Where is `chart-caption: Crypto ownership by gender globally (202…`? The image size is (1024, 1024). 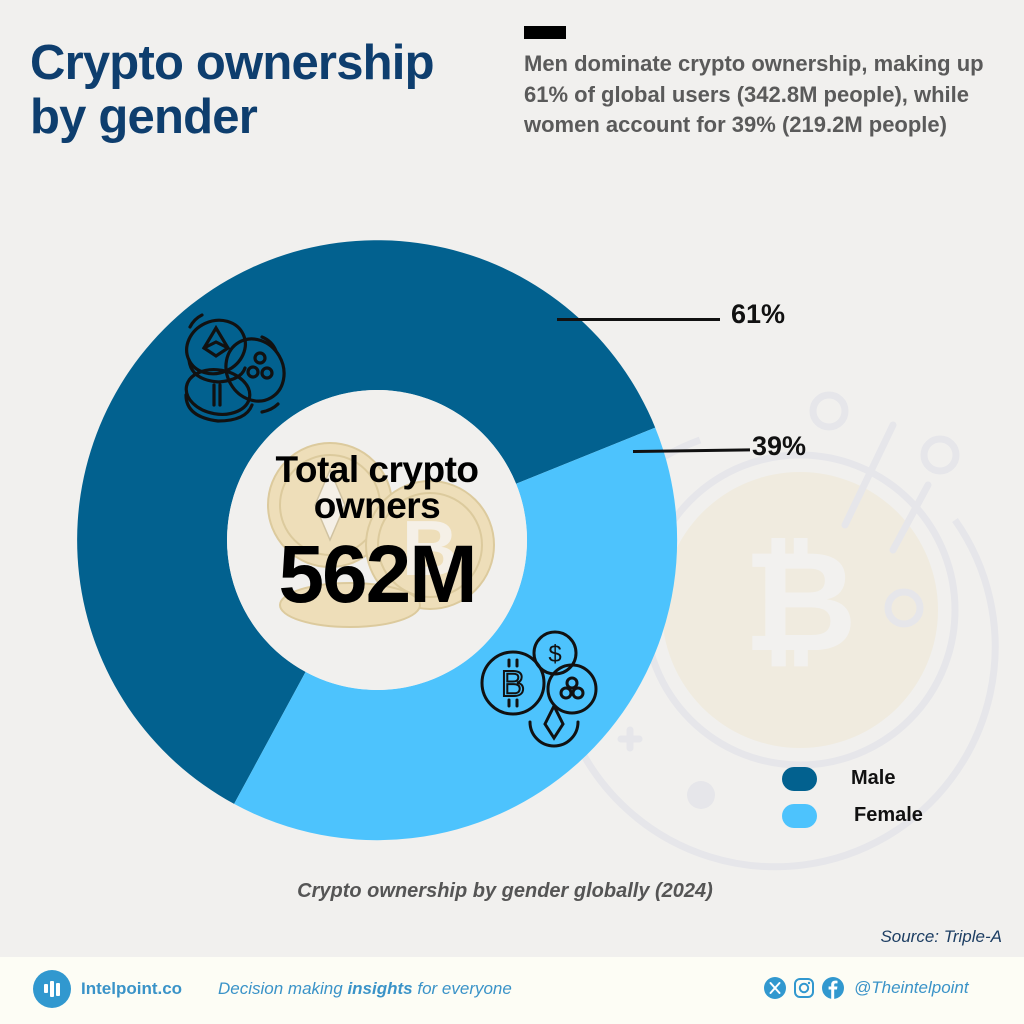 chart-caption: Crypto ownership by gender globally (202… is located at coordinates (505, 891).